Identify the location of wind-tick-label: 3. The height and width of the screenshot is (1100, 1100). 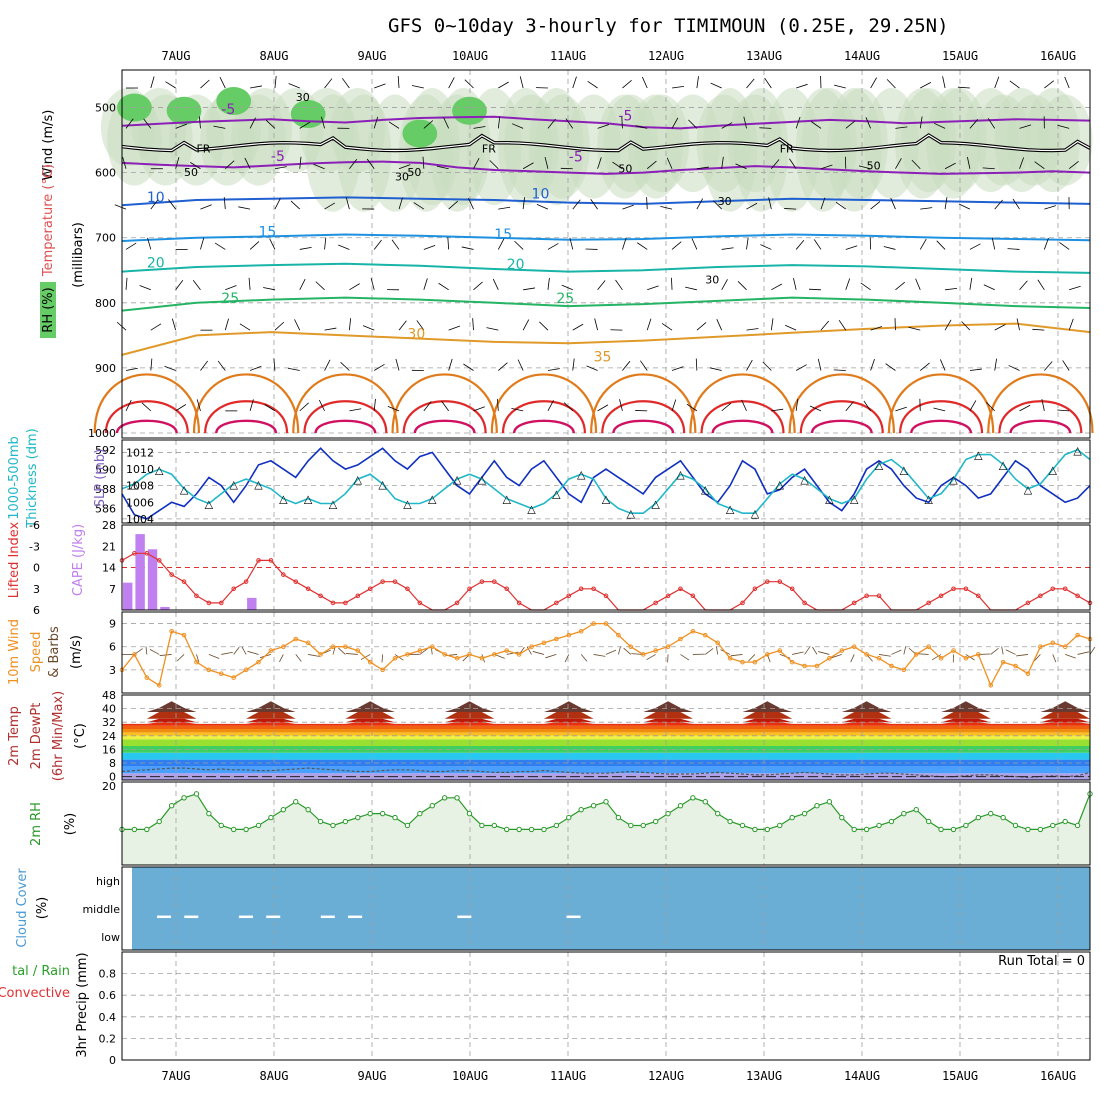
(112, 670).